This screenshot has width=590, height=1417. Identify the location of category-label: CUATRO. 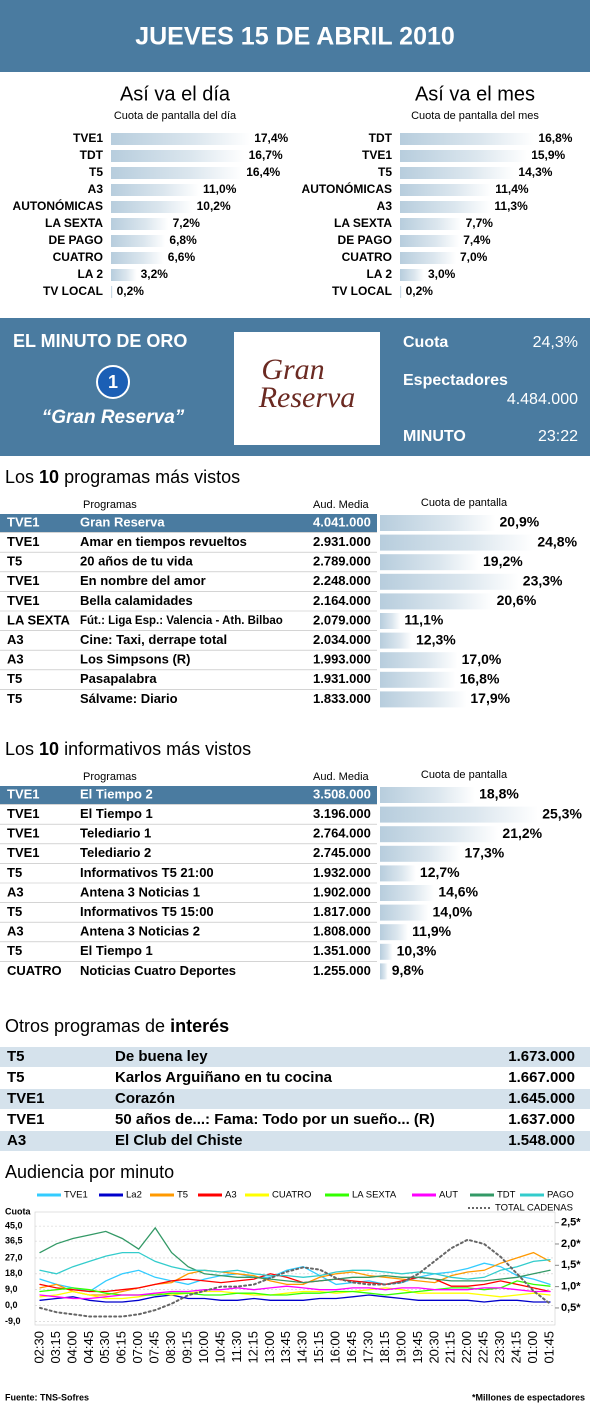
(78, 257).